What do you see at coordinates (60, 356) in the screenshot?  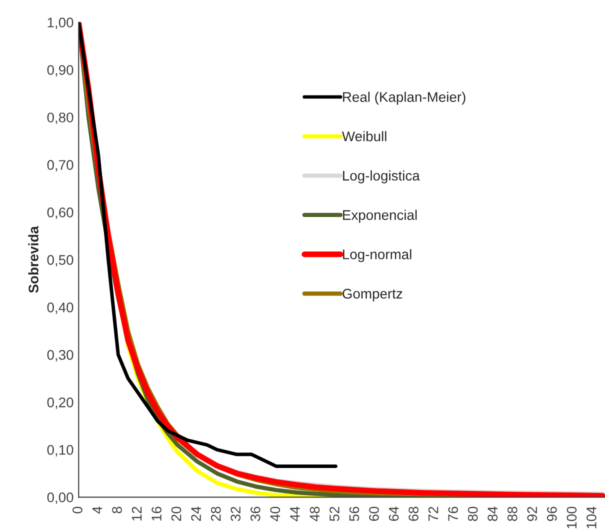 I see `y-tick-label: 0,30` at bounding box center [60, 356].